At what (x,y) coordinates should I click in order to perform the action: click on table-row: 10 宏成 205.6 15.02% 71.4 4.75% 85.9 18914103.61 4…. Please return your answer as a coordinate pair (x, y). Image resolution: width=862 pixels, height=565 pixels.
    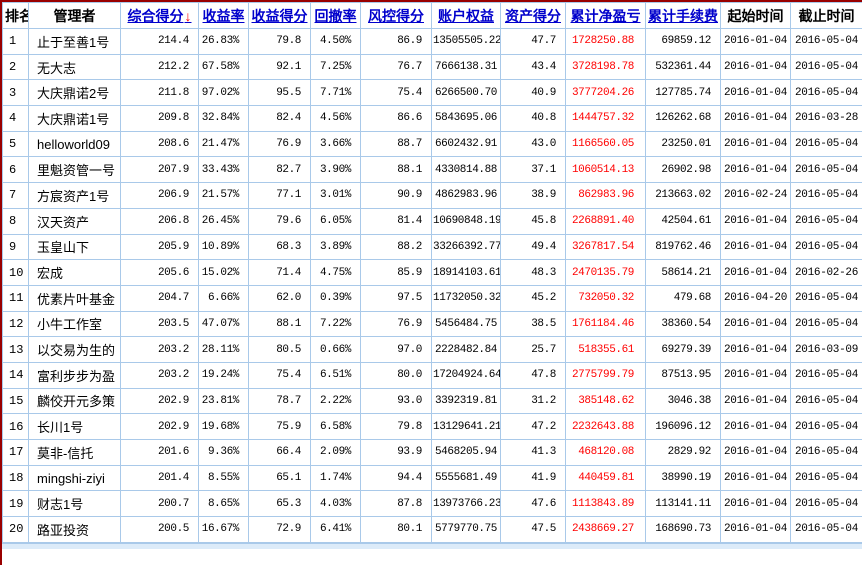
    Looking at the image, I should click on (432, 272).